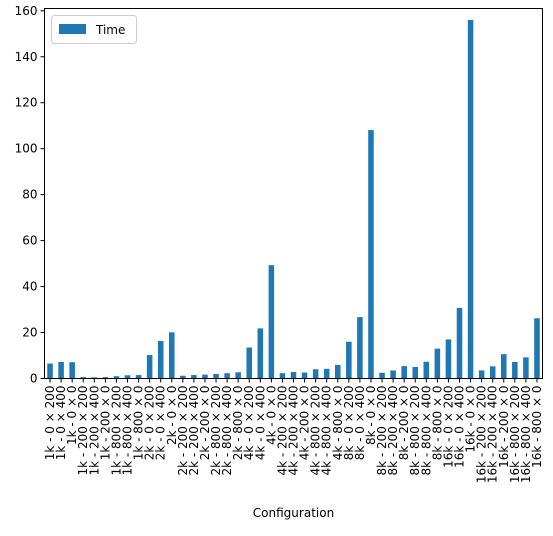 Image resolution: width=553 pixels, height=536 pixels. I want to click on x-tick-label: 8k - 800 × 0, so click(437, 423).